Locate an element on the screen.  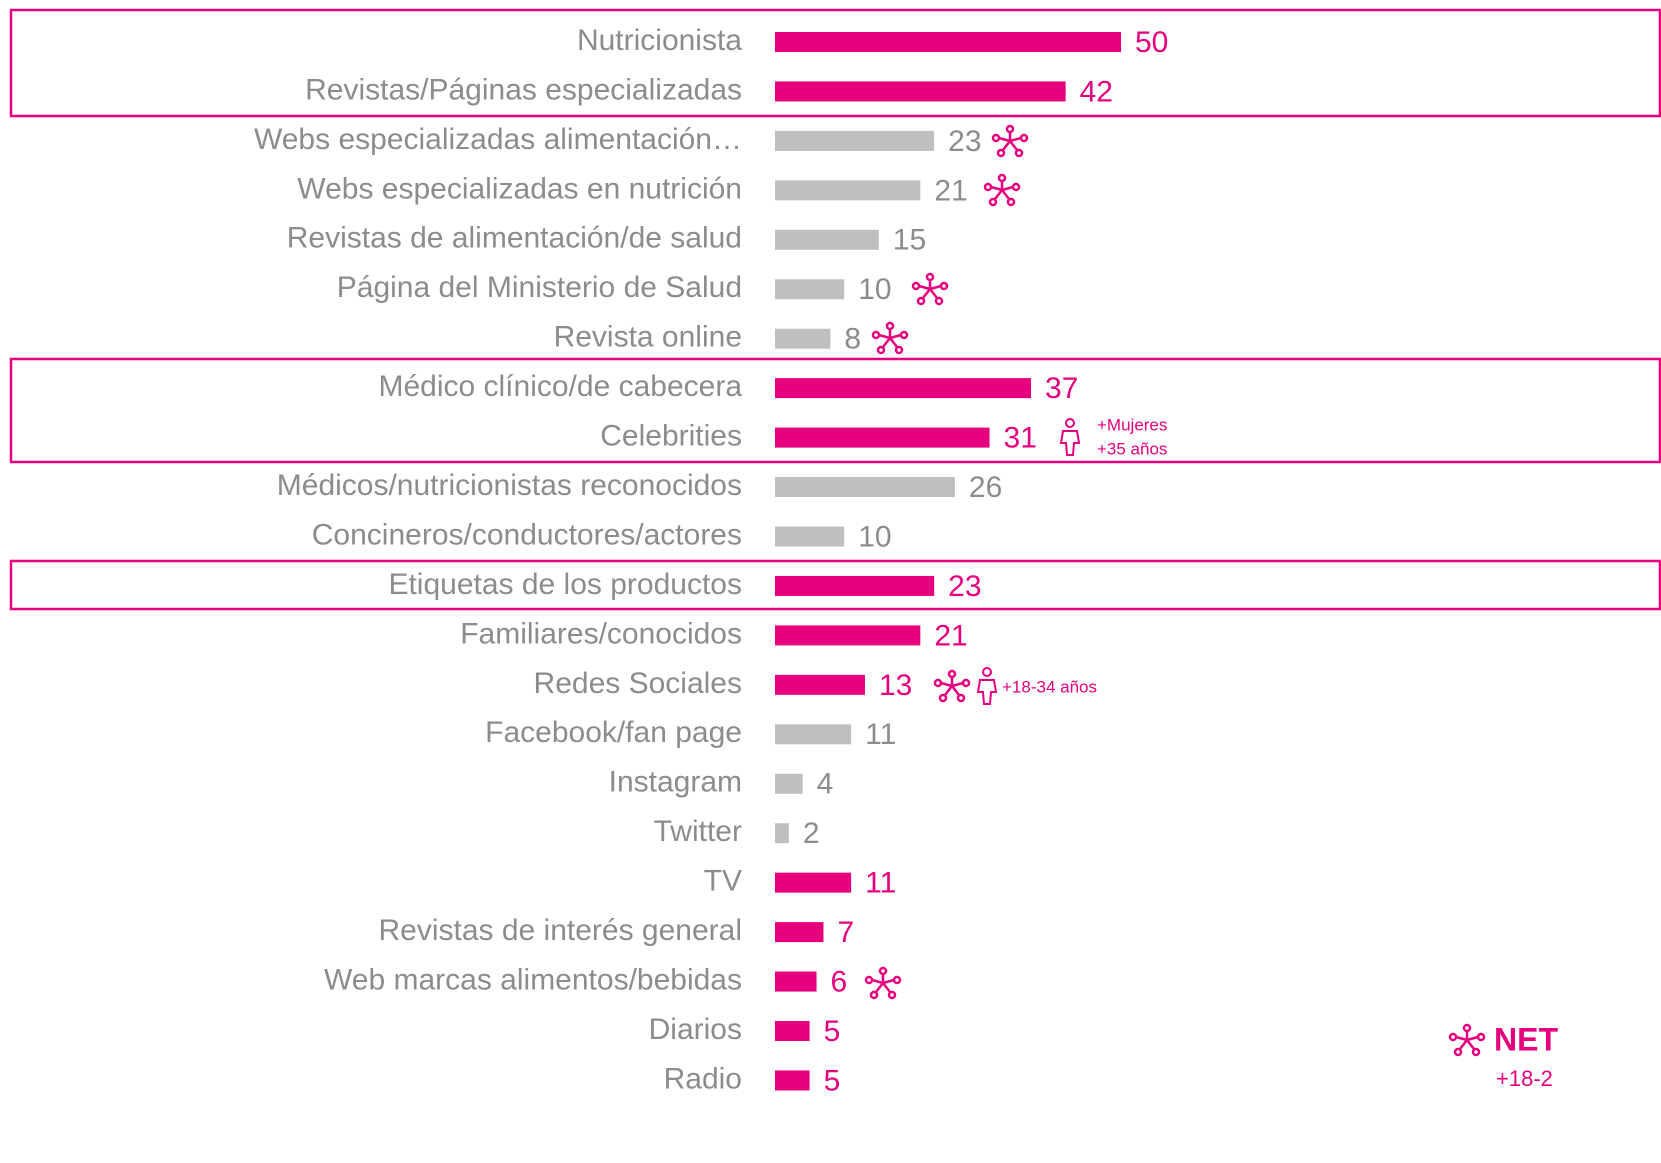
value-label: 37 is located at coordinates (1061, 388).